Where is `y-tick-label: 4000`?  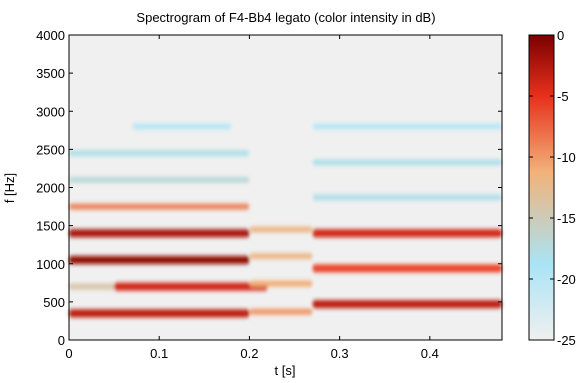
y-tick-label: 4000 is located at coordinates (50, 35).